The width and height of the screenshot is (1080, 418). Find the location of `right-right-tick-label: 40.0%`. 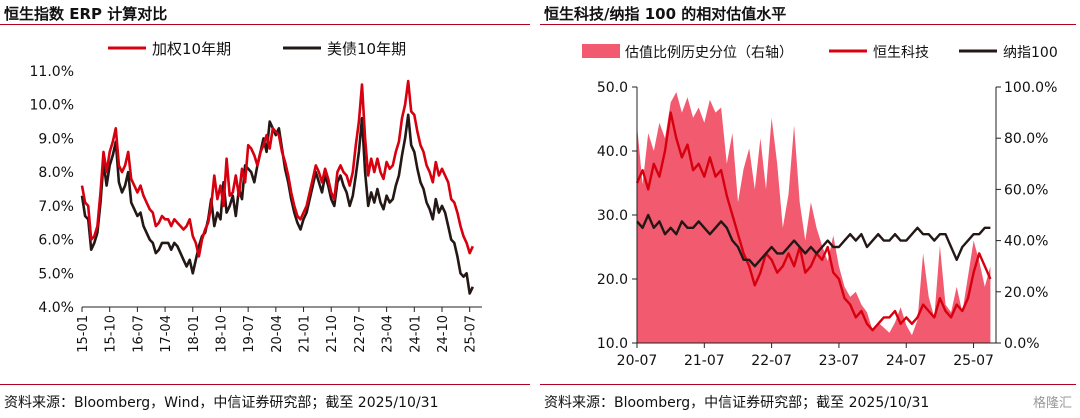

right-right-tick-label: 40.0% is located at coordinates (1026, 242).